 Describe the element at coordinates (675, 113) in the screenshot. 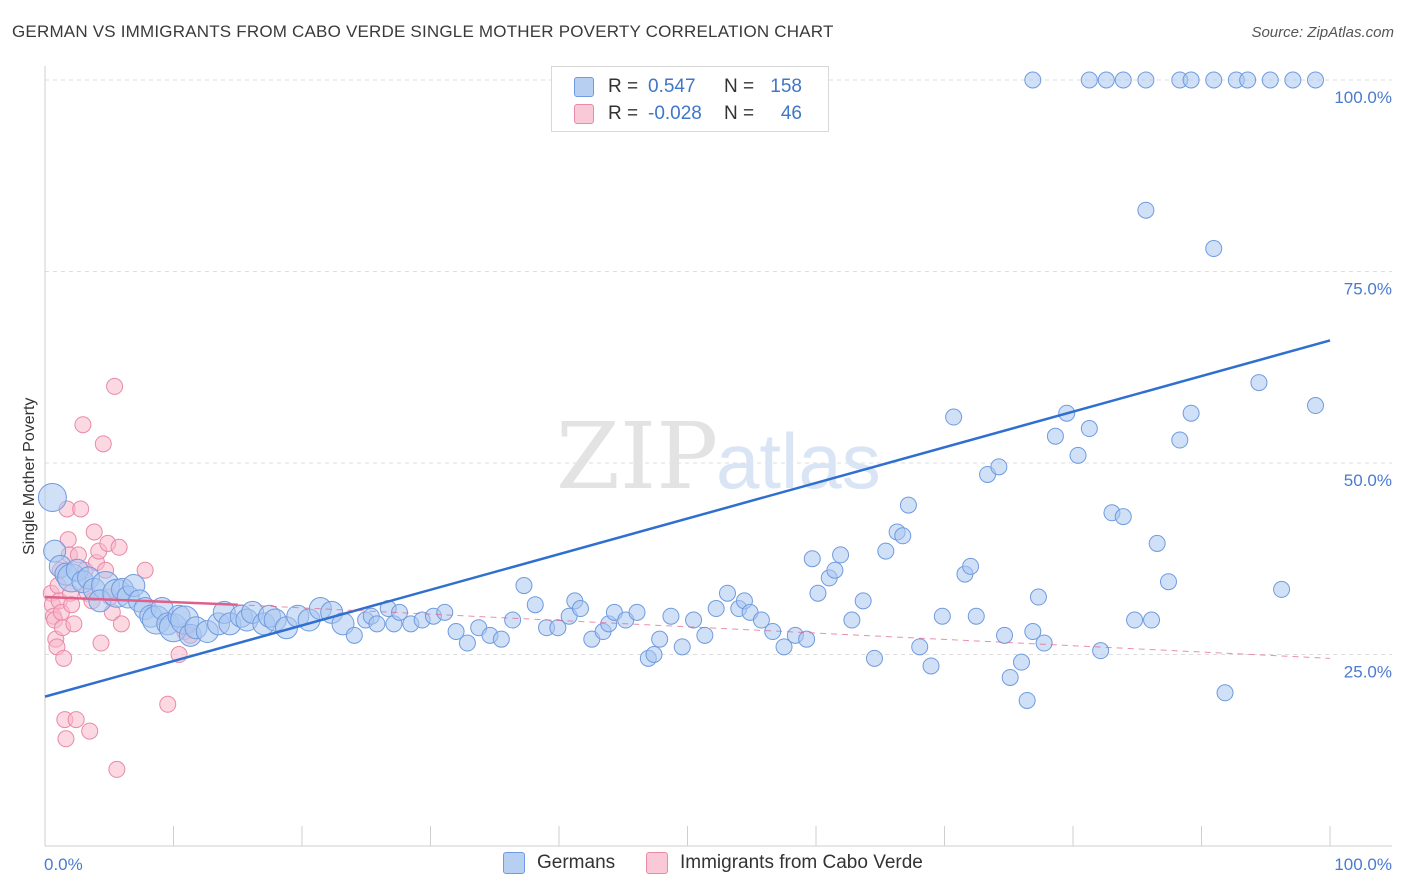

I see `legend-r-value: -0.028` at that location.